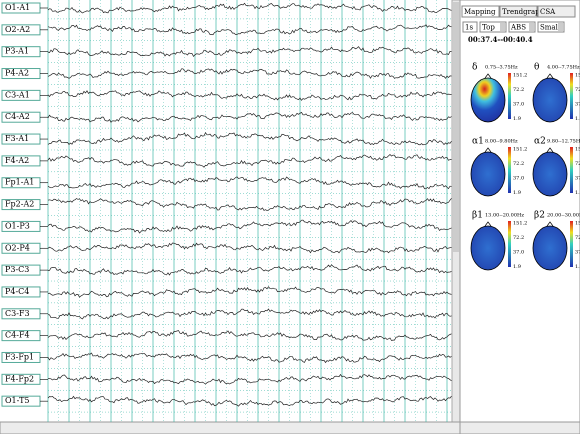  Describe the element at coordinates (477, 216) in the screenshot. I see `band-symbol: β1` at that location.